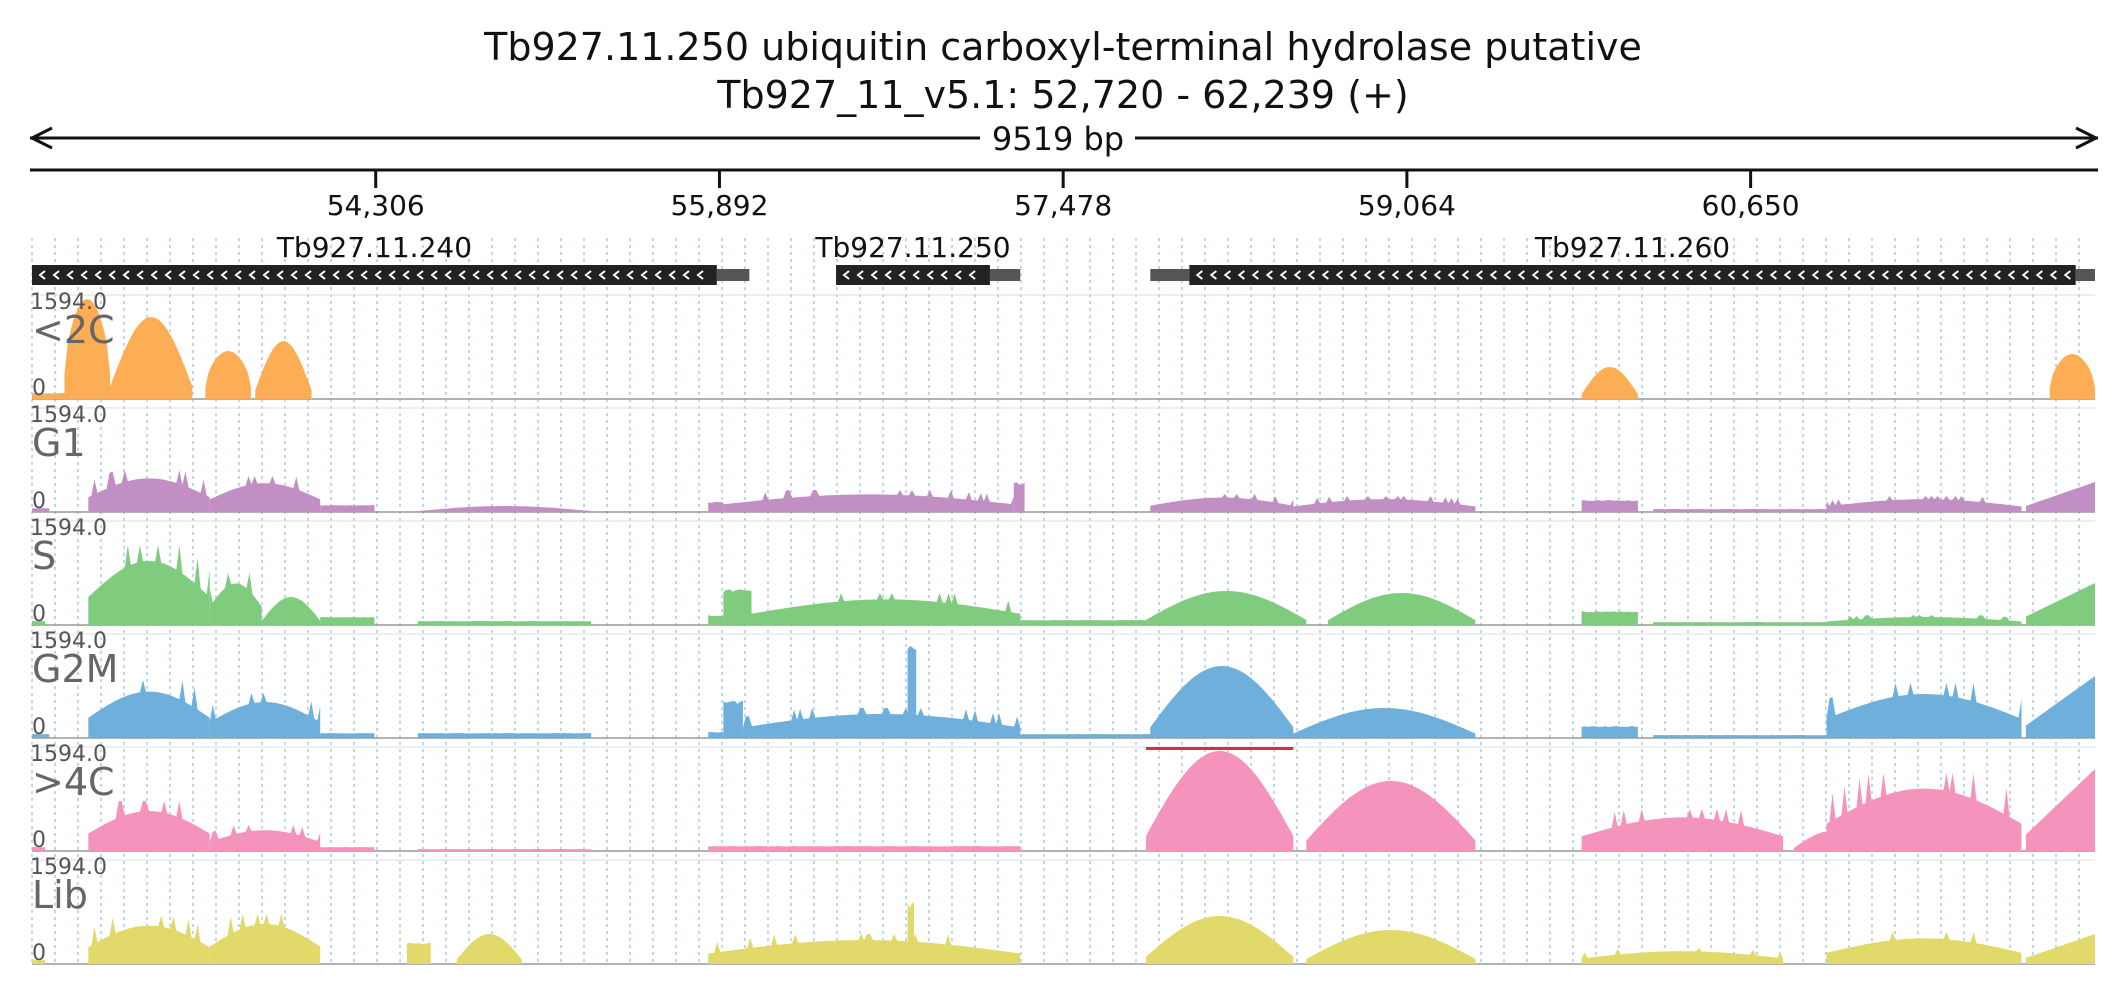 This screenshot has height=1000, width=2126. I want to click on track-name-label: S, so click(44, 556).